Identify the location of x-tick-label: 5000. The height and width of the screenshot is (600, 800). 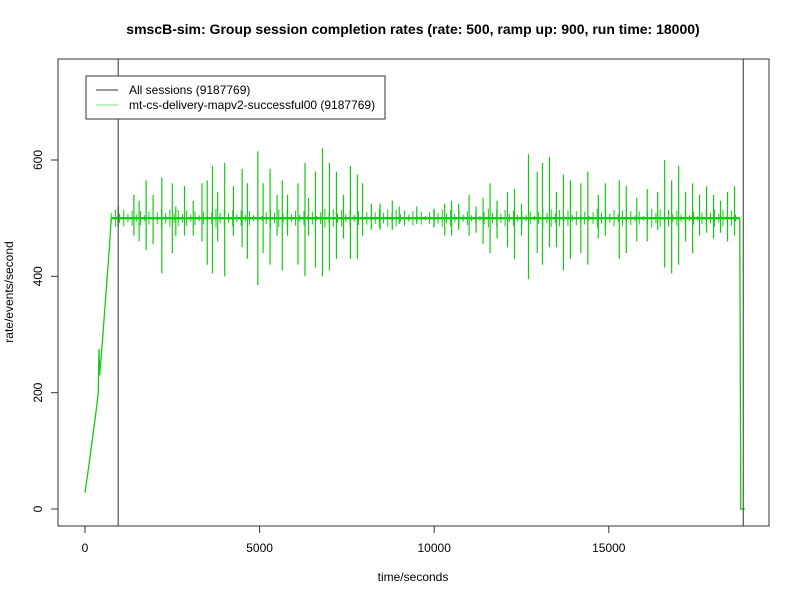
(259, 548).